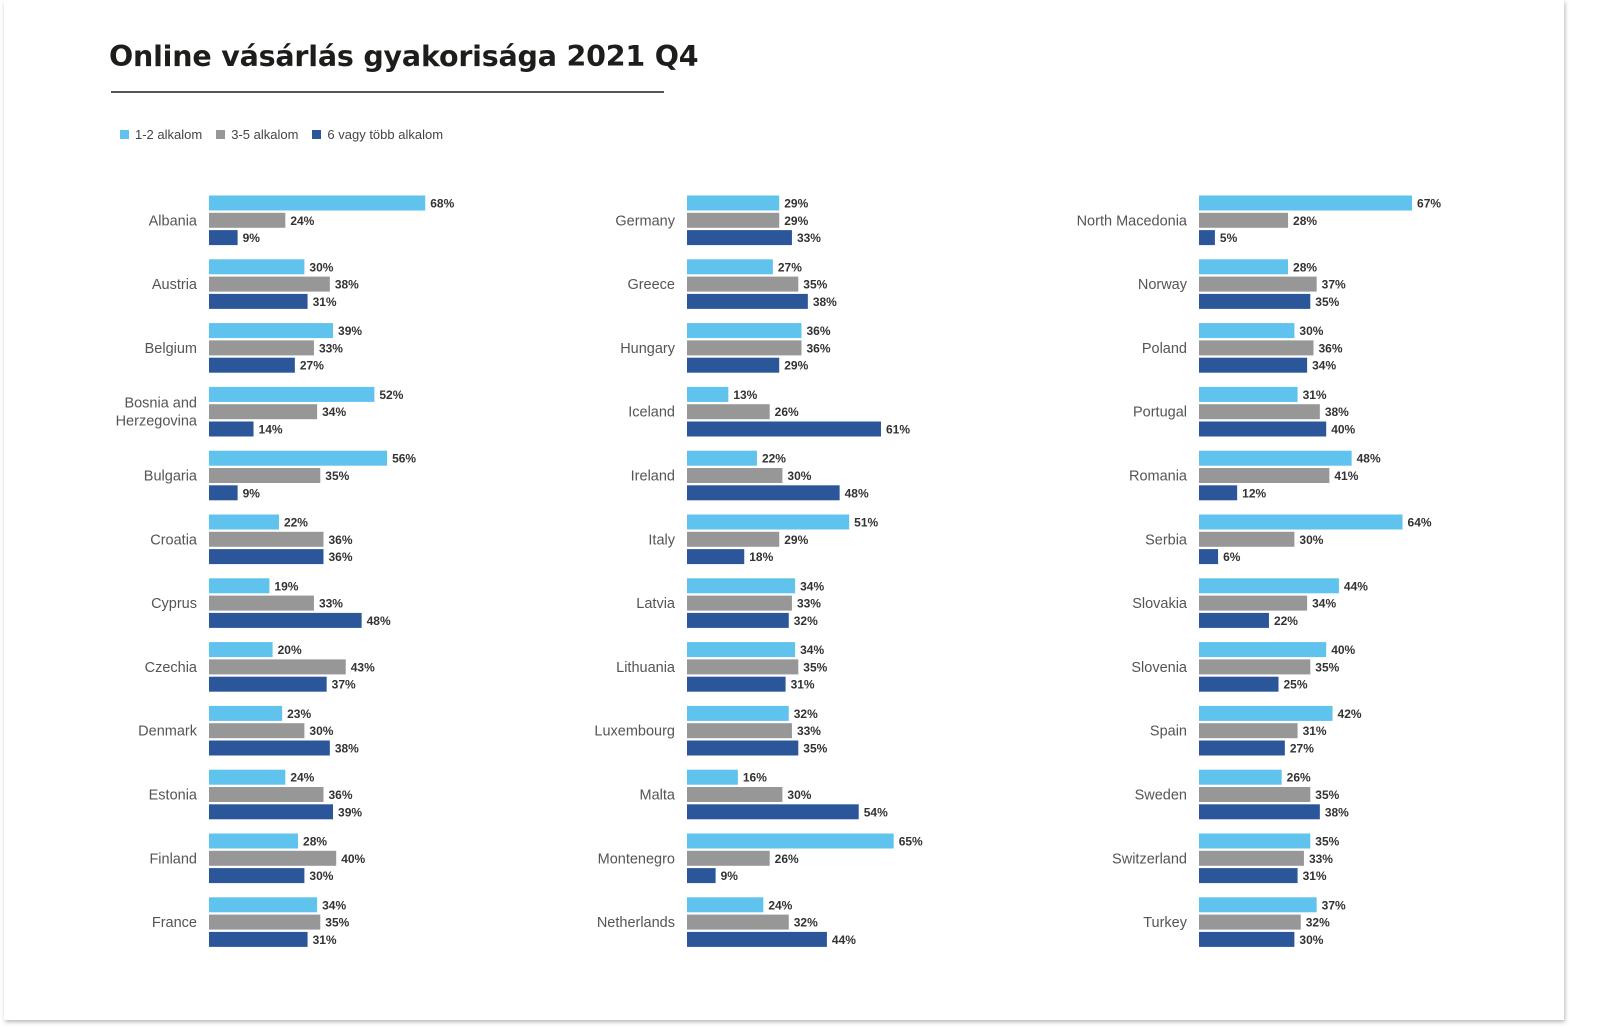 Image resolution: width=1600 pixels, height=1029 pixels. What do you see at coordinates (312, 366) in the screenshot?
I see `data-label-belgium-s3: 27%` at bounding box center [312, 366].